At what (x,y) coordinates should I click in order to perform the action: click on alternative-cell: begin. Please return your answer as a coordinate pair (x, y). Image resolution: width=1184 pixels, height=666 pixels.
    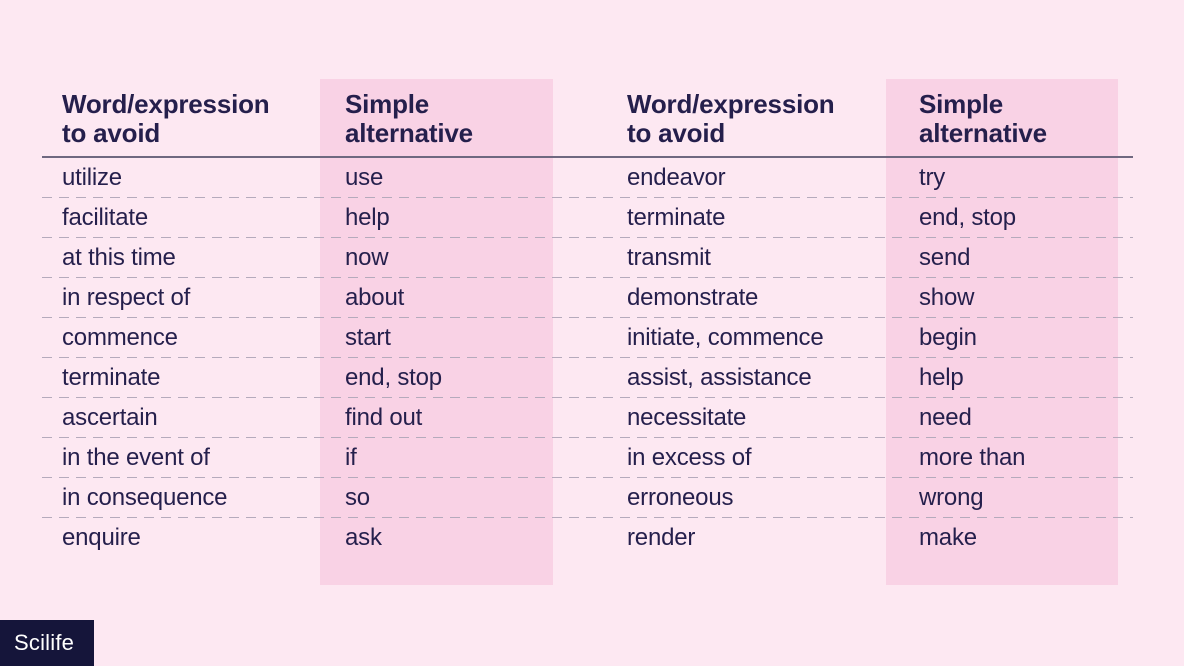
    Looking at the image, I should click on (948, 337).